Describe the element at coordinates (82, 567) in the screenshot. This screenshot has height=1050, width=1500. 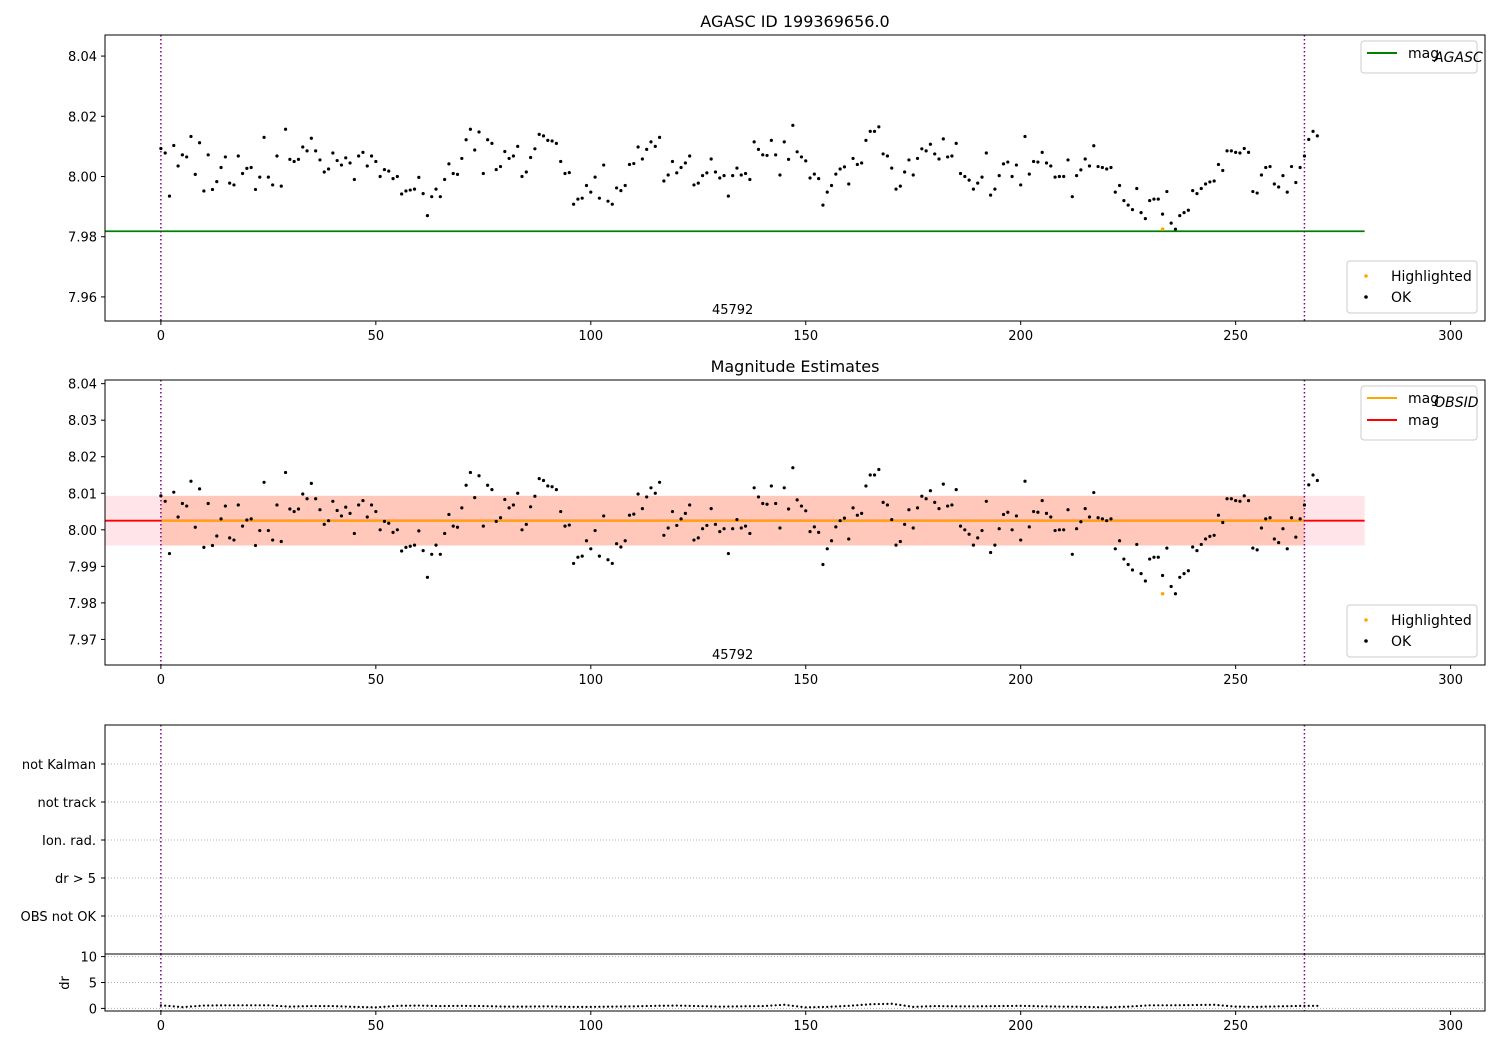
I see `y-tick-label: 7.99` at that location.